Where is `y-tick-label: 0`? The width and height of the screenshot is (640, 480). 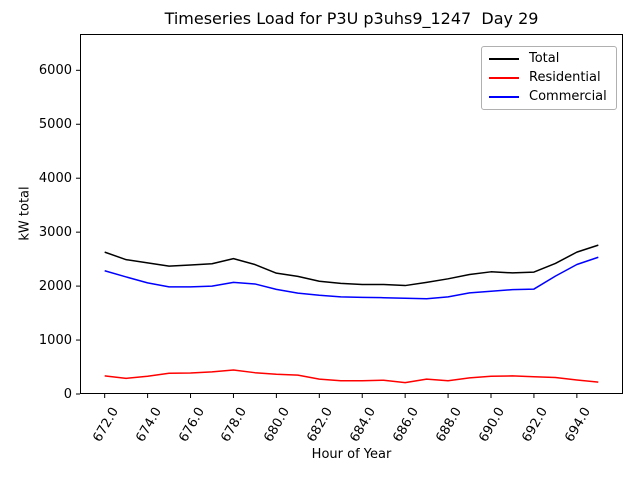
y-tick-label: 0 is located at coordinates (67, 394).